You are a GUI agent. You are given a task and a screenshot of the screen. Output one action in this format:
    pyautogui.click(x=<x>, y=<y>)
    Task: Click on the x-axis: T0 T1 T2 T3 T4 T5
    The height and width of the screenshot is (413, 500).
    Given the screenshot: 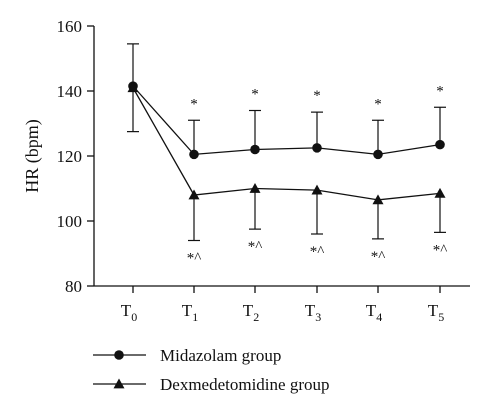 What is the action you would take?
    pyautogui.click(x=282, y=304)
    